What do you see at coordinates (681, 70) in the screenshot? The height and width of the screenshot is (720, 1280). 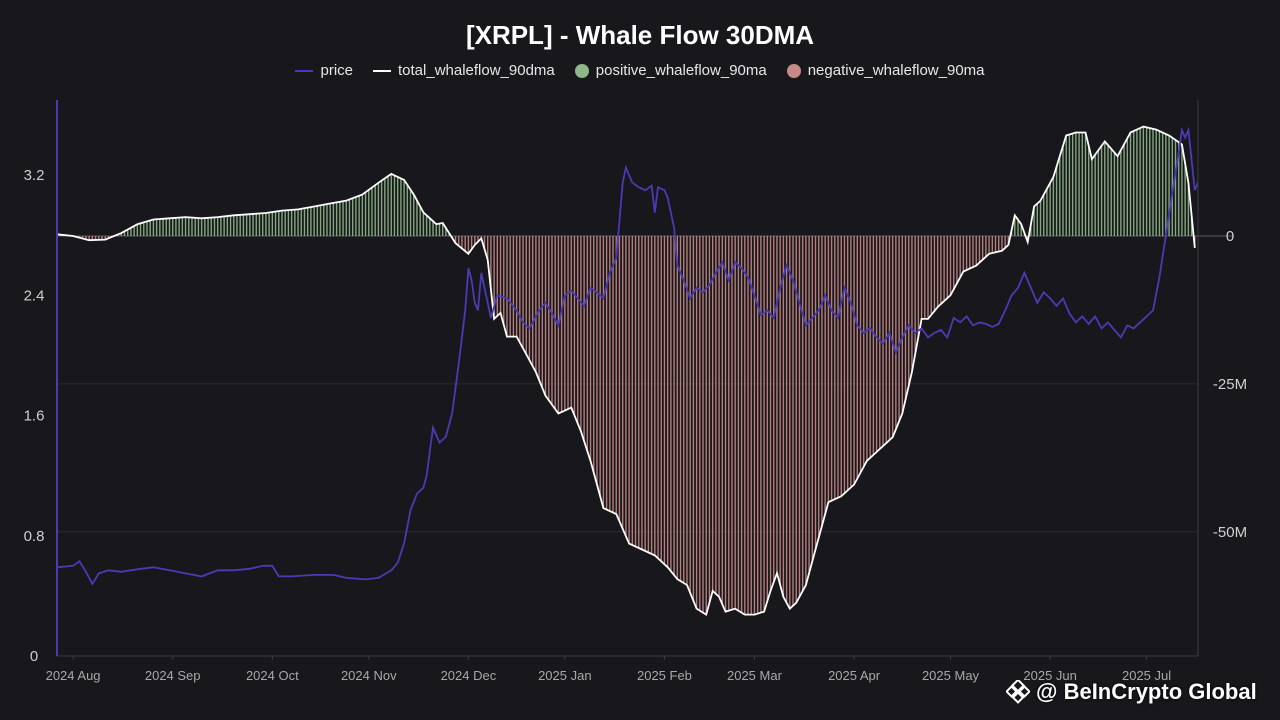 I see `legend-label-positive-whaleflow: positive_whaleflow_90ma` at bounding box center [681, 70].